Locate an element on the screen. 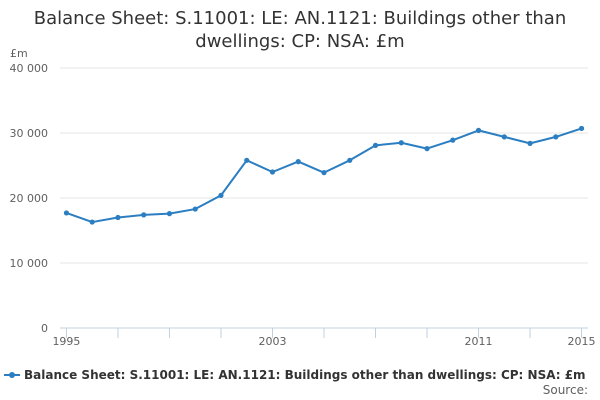 Image resolution: width=600 pixels, height=400 pixels. data-point-1998 is located at coordinates (144, 215).